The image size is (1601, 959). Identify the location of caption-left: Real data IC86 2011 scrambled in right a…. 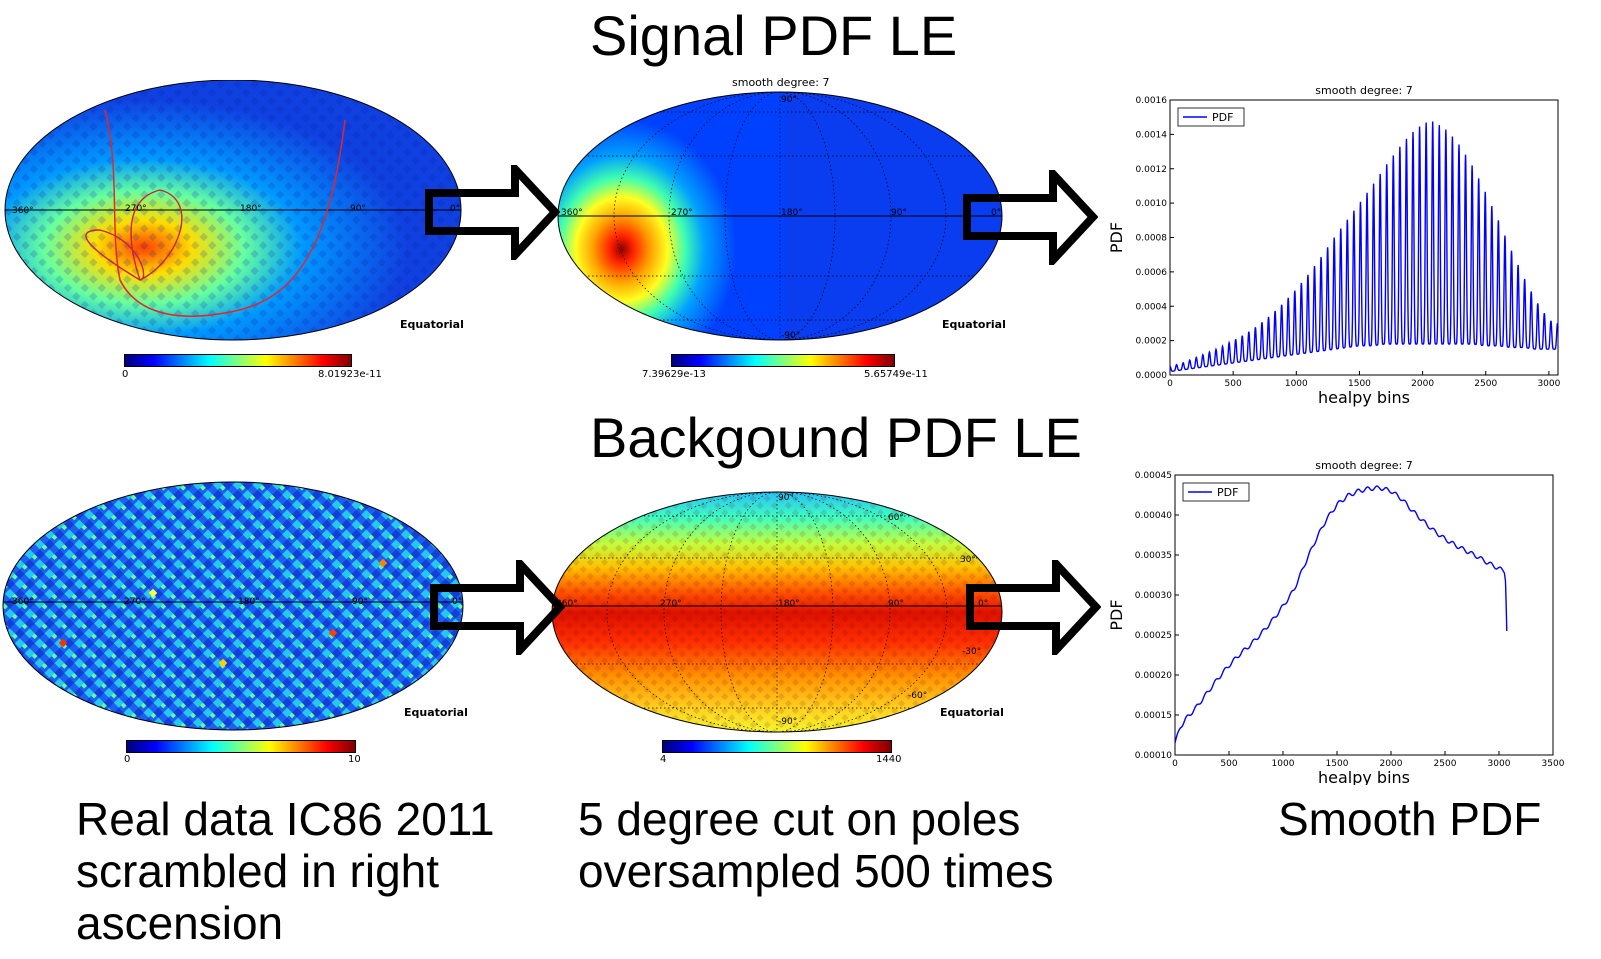
(285, 871).